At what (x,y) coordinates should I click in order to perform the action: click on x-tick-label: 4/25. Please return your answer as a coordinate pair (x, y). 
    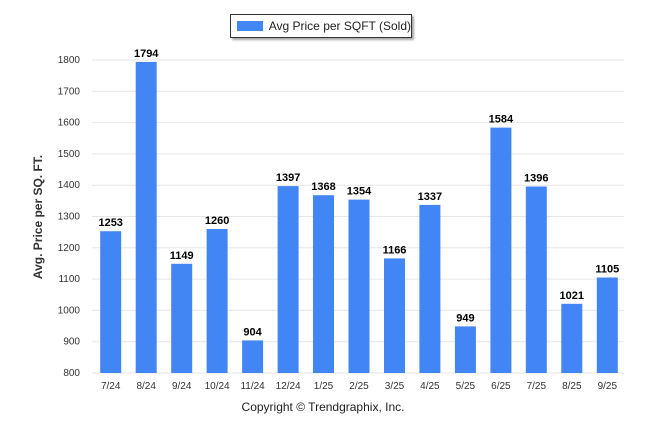
    Looking at the image, I should click on (430, 386).